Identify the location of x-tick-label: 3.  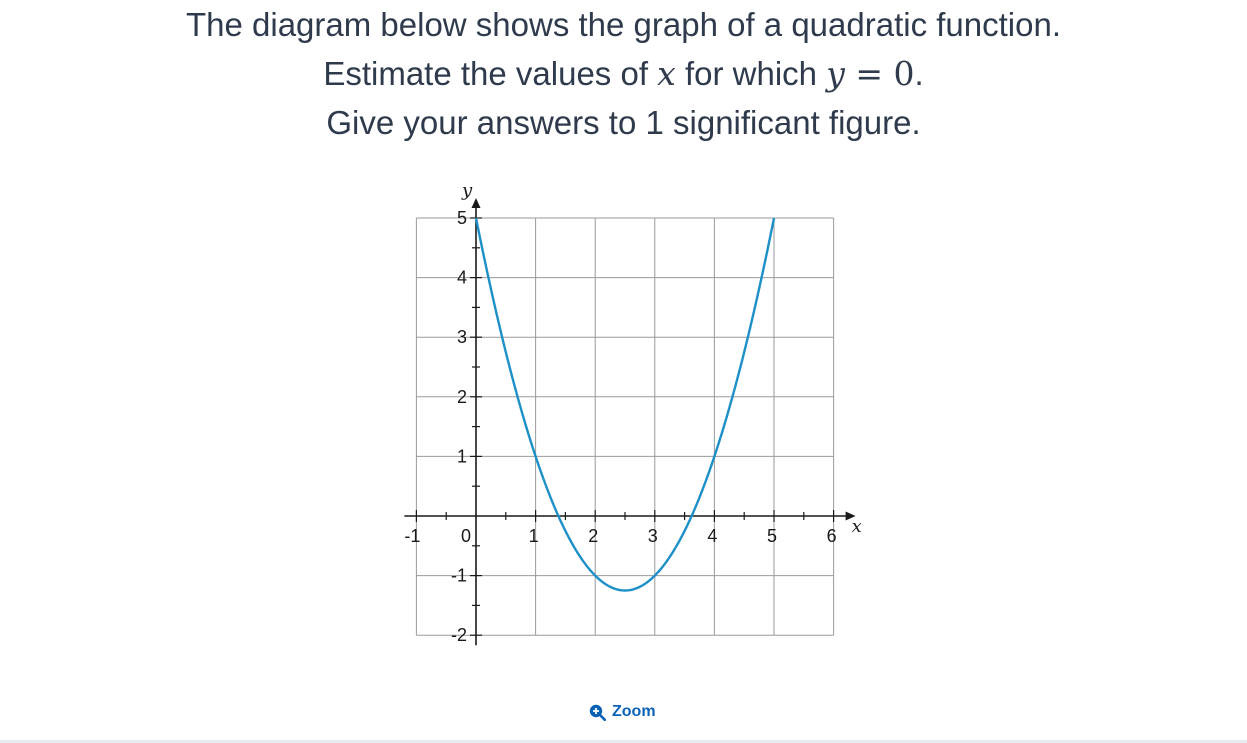
(653, 536).